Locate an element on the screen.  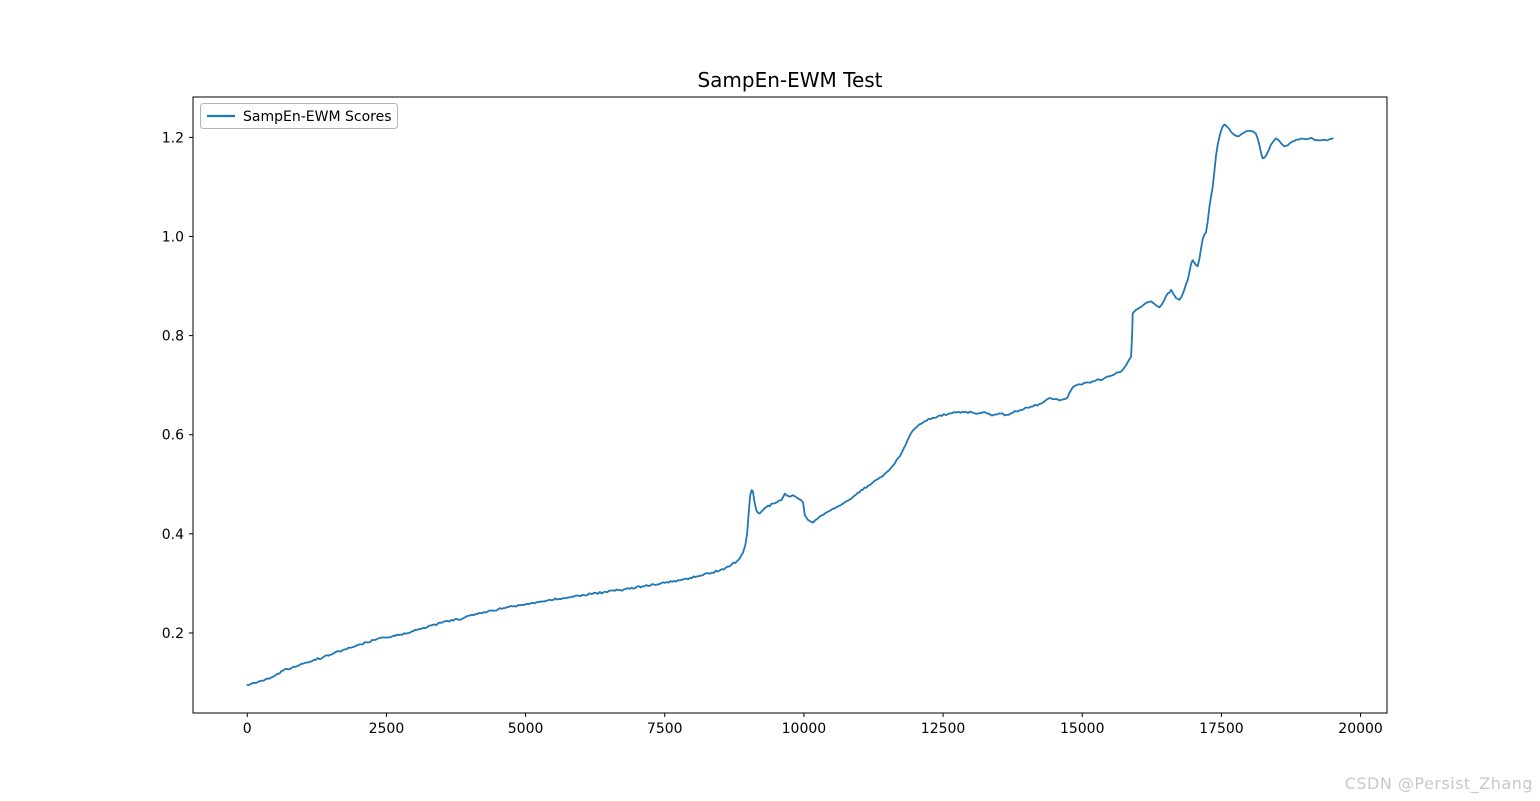
x-tick-label: 10000 is located at coordinates (804, 729).